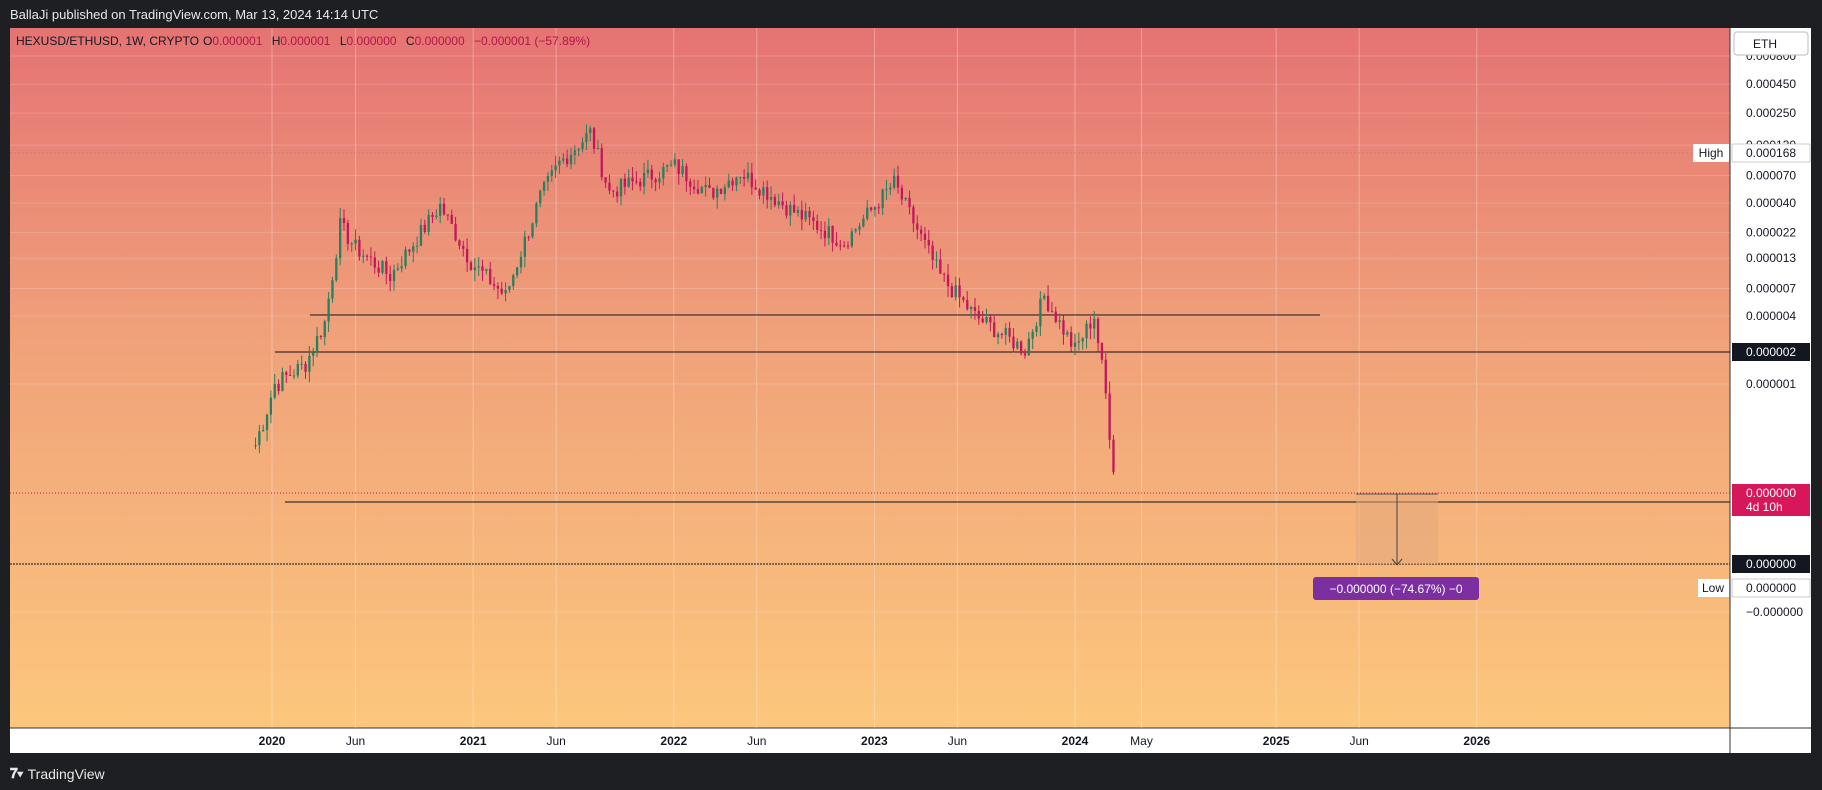  Describe the element at coordinates (107, 41) in the screenshot. I see `legend-symbol: HEXUSD/ETHUSD, 1W, CRYPTO` at that location.